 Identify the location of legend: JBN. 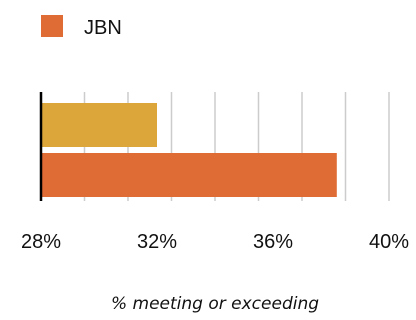
(81, 27).